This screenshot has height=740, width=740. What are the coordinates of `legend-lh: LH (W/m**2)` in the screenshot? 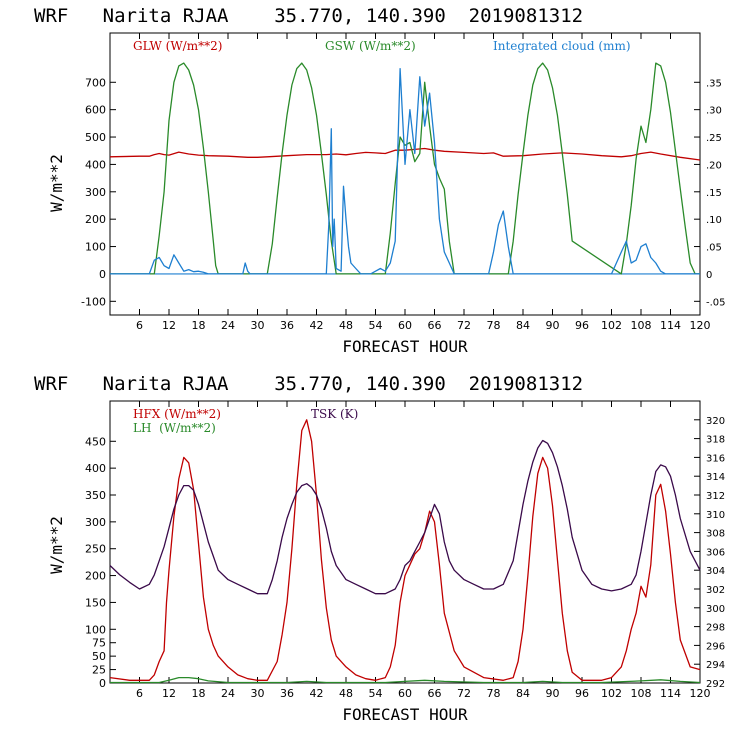 It's located at (174, 428).